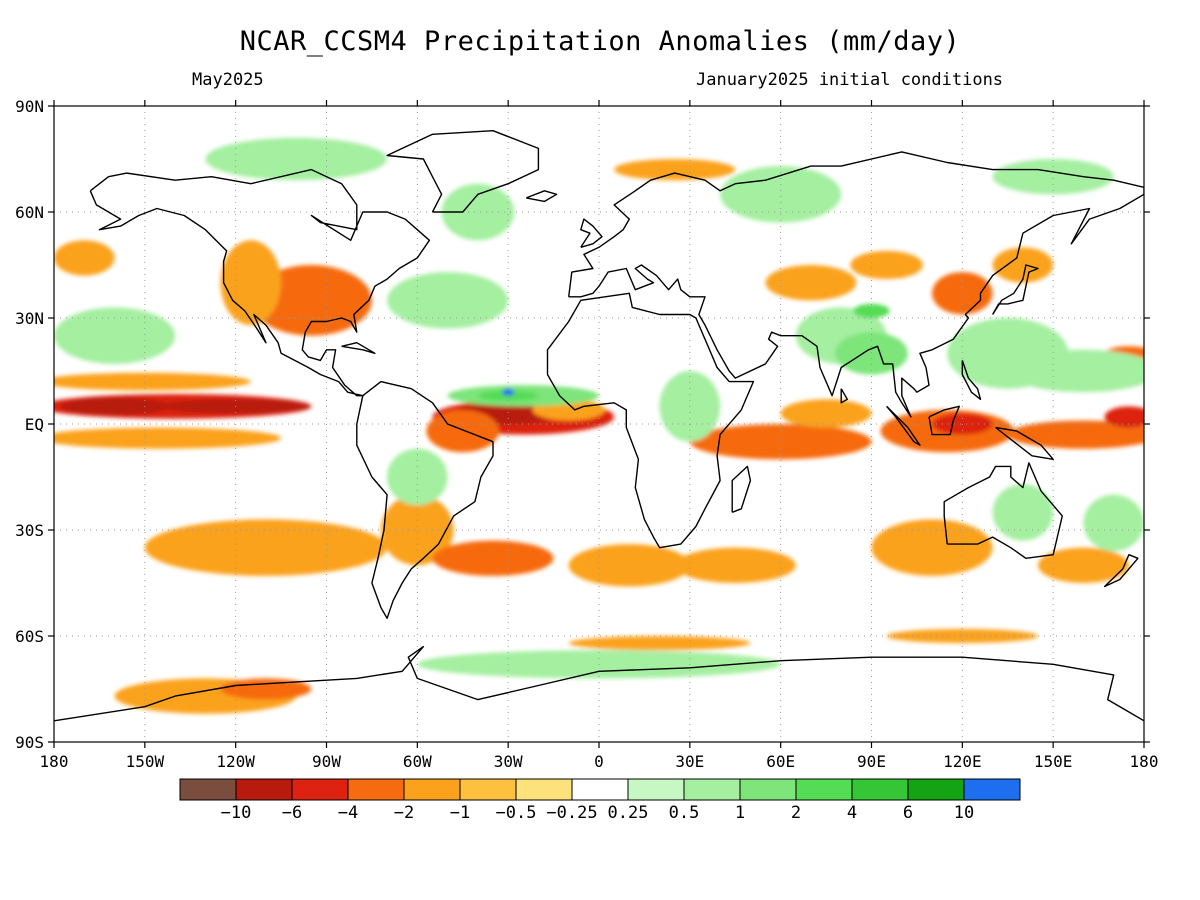 The width and height of the screenshot is (1200, 900). Describe the element at coordinates (628, 813) in the screenshot. I see `colorbar-label: 0.25` at that location.